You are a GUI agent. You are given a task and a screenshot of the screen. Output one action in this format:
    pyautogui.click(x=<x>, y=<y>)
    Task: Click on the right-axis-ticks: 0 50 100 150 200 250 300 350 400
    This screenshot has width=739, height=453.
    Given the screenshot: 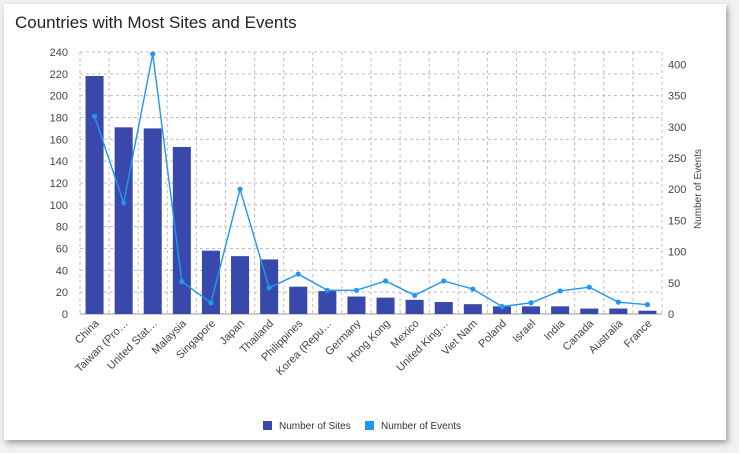 What is the action you would take?
    pyautogui.click(x=677, y=190)
    